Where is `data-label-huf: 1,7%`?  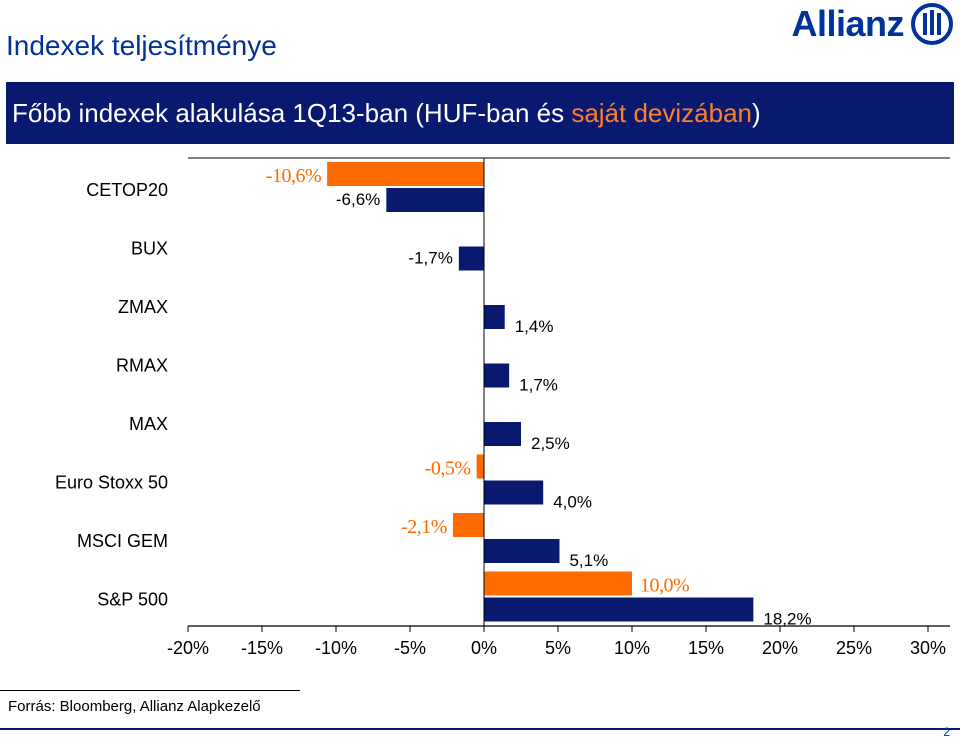 data-label-huf: 1,7% is located at coordinates (538, 385).